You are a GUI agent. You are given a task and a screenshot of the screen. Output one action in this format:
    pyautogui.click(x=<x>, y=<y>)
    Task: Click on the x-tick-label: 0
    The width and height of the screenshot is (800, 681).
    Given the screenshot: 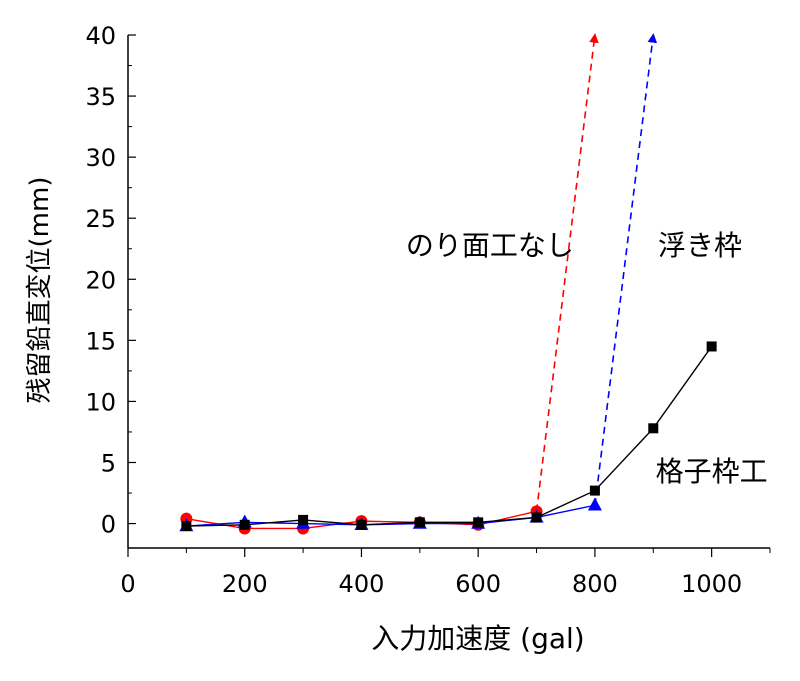 What is the action you would take?
    pyautogui.click(x=127, y=584)
    